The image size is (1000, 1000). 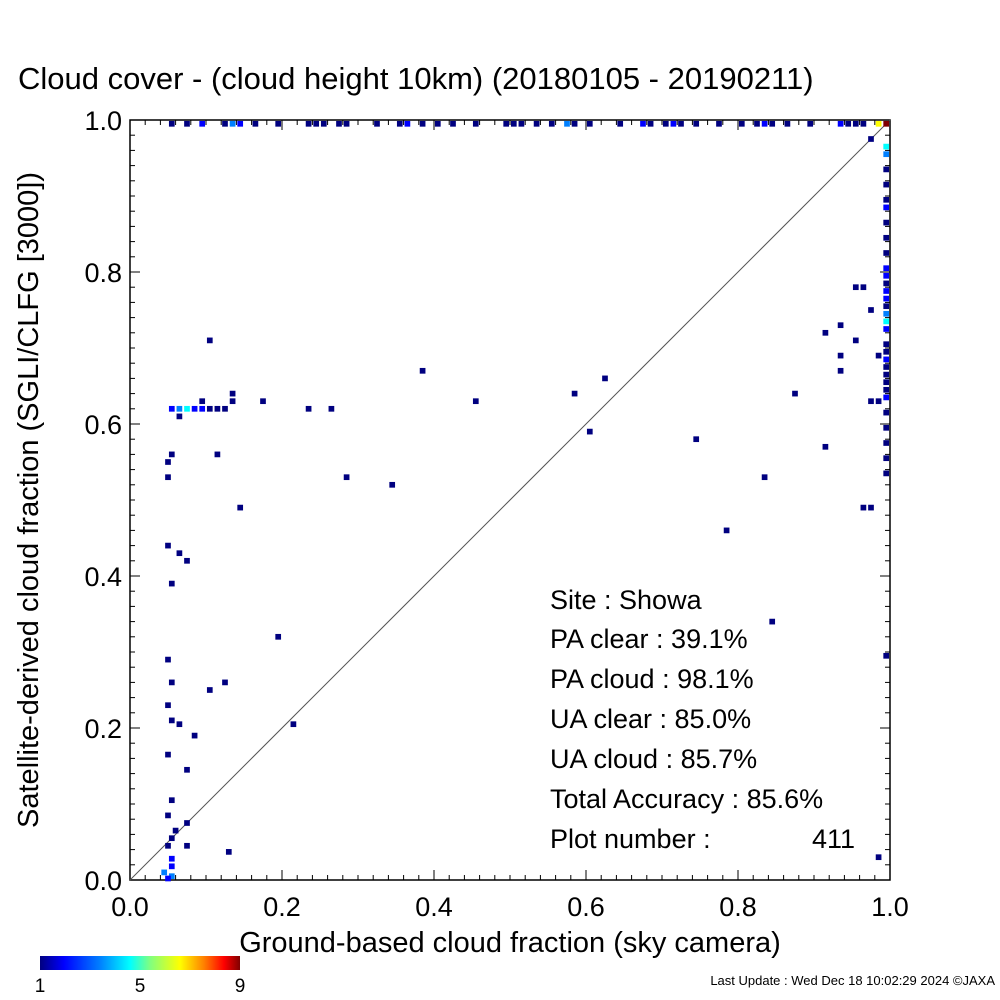 I want to click on x-tick-label: 1.0, so click(x=890, y=907).